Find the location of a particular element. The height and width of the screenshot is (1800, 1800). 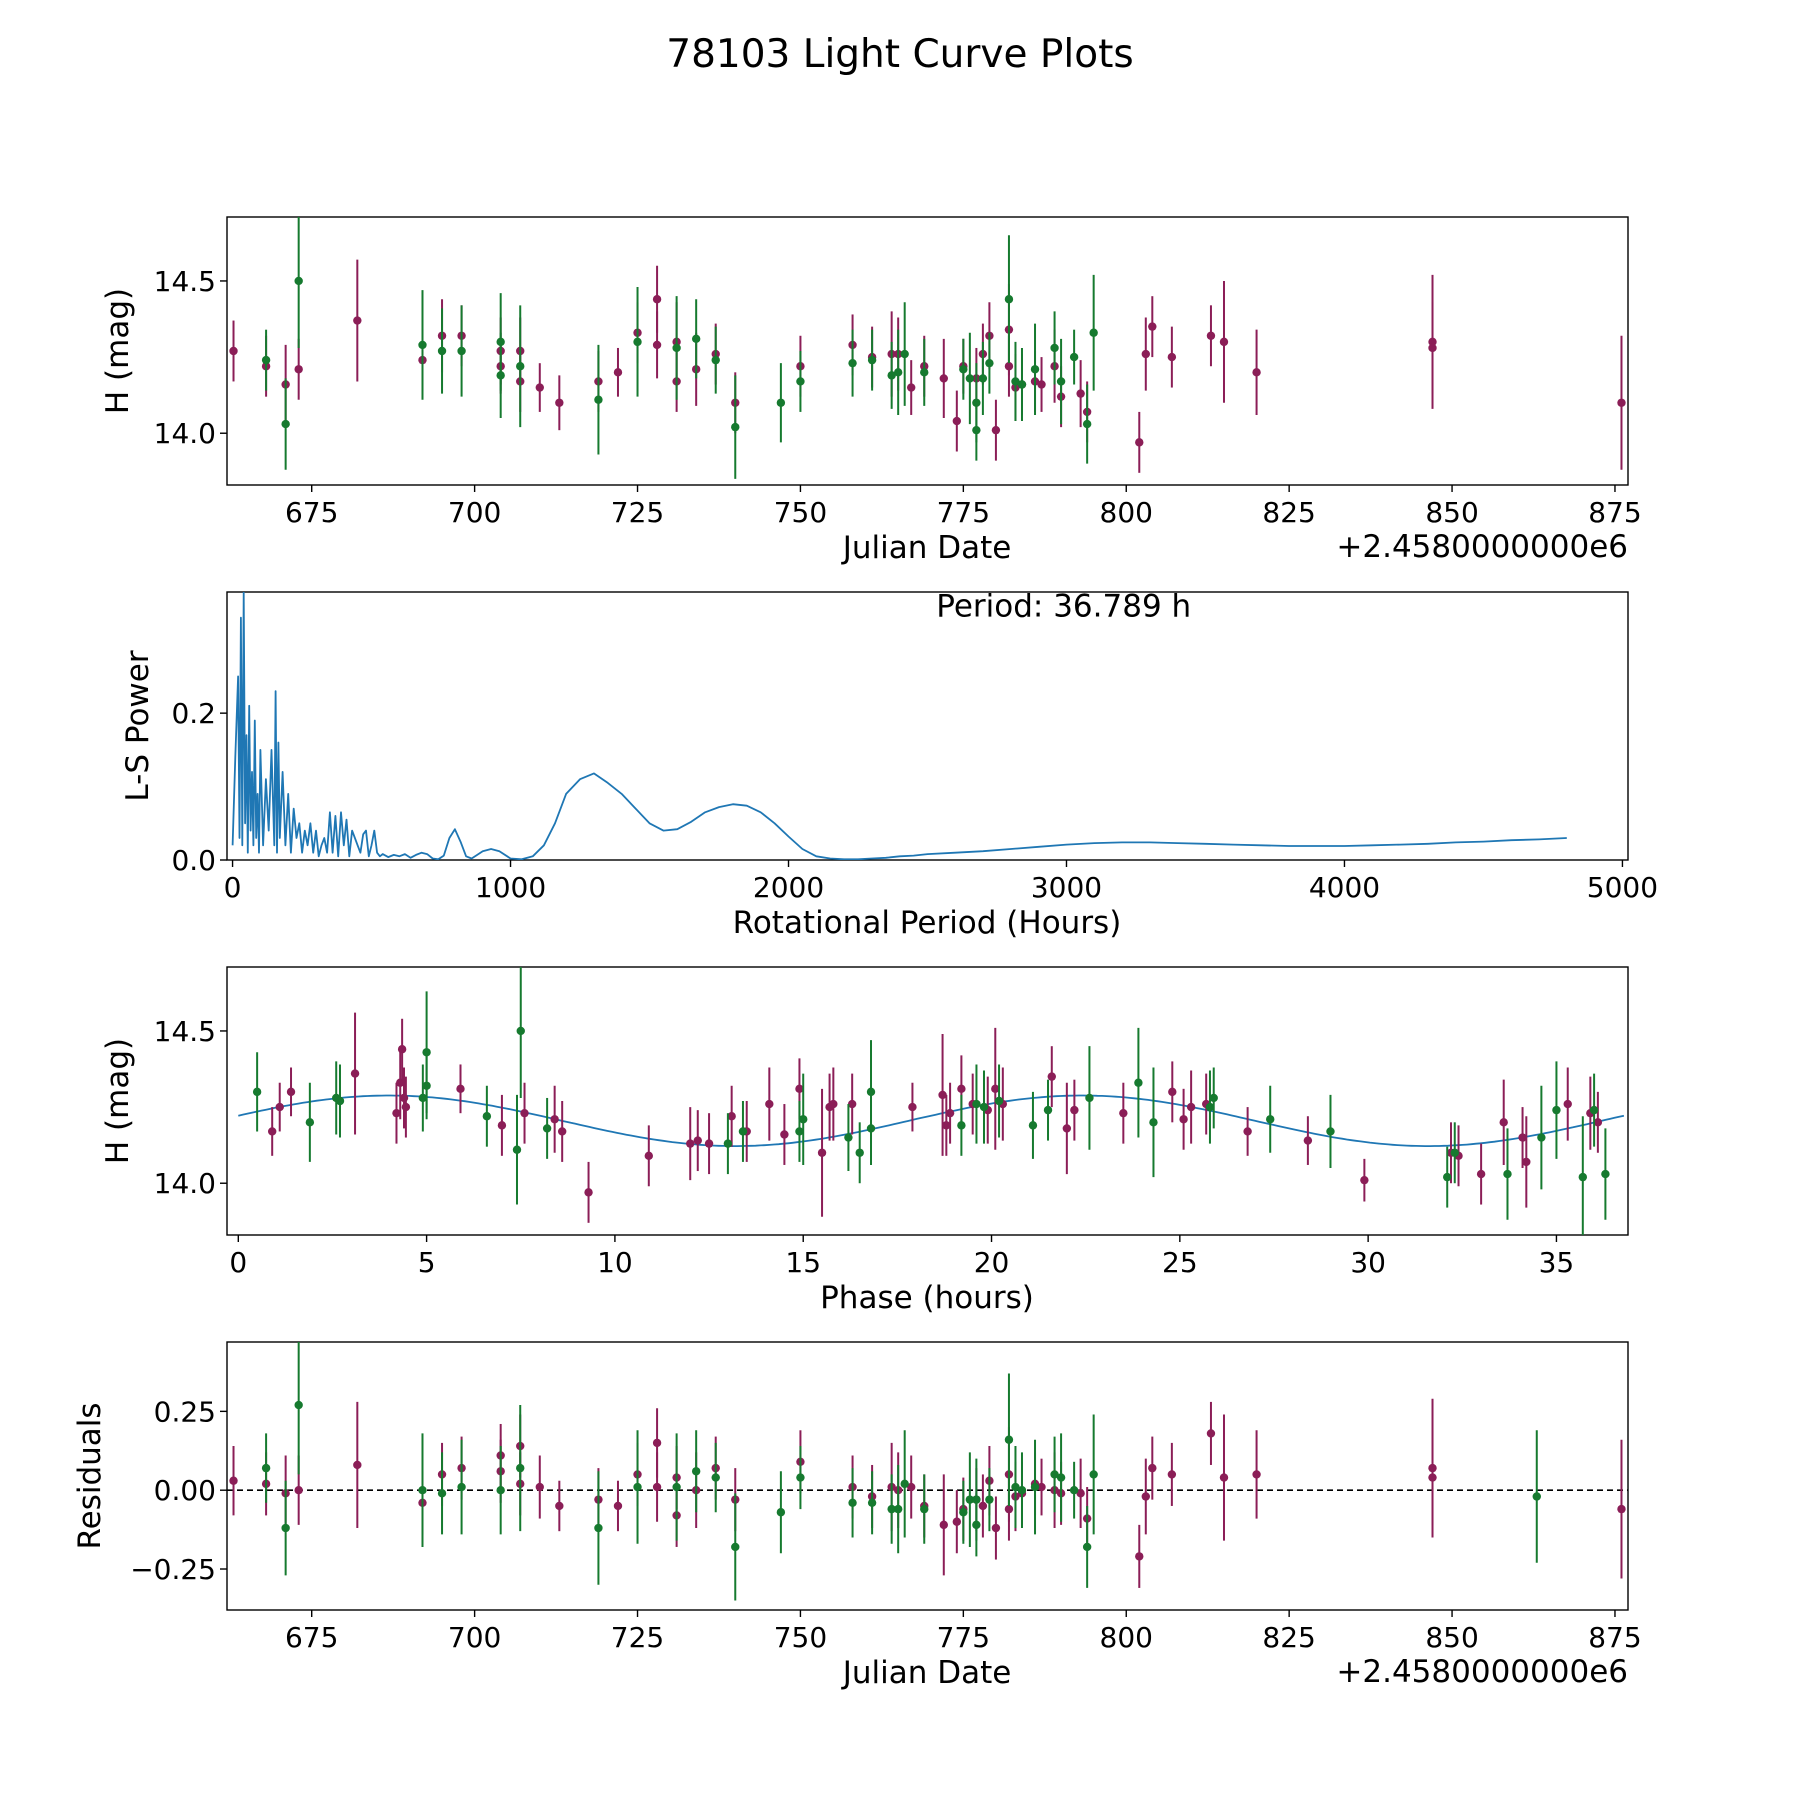

lightcurve-xtick-label: 700 is located at coordinates (474, 512).